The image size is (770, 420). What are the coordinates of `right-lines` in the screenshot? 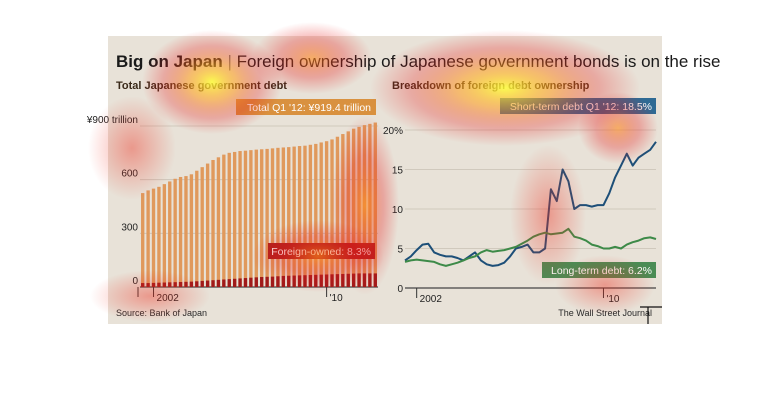 It's located at (530, 204).